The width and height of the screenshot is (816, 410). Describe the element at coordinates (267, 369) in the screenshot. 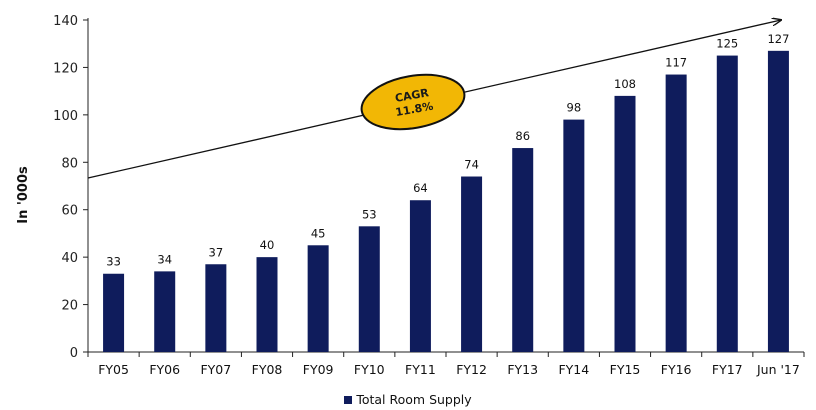

I see `x-tick-label: FY08` at that location.